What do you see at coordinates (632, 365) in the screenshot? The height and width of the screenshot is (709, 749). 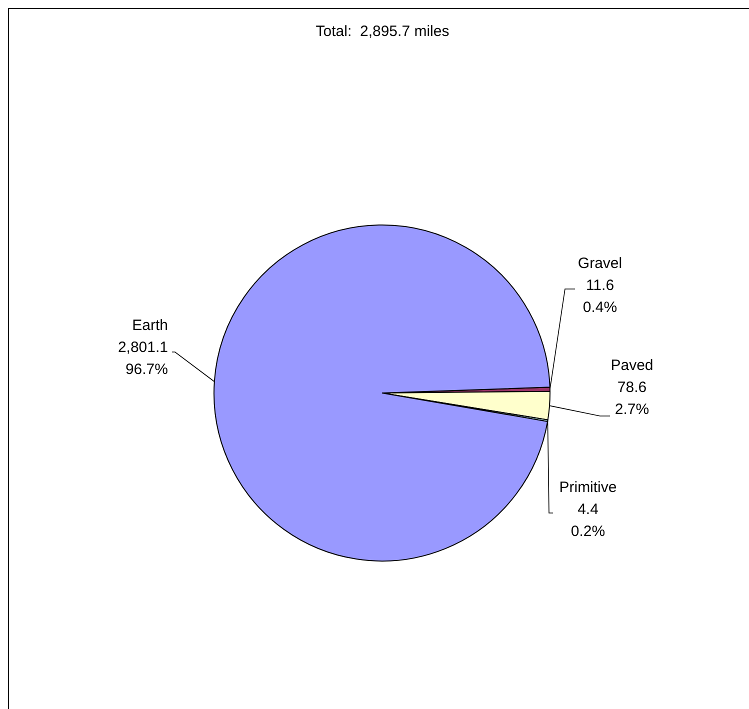 I see `slice-label: Paved` at bounding box center [632, 365].